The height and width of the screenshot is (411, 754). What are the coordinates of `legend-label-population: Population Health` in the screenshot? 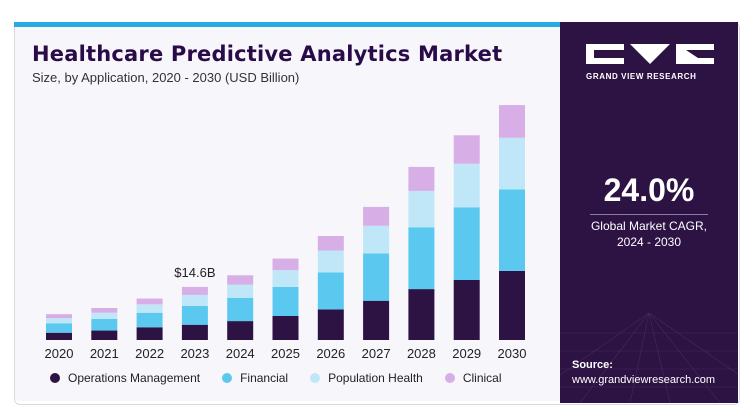 It's located at (375, 378).